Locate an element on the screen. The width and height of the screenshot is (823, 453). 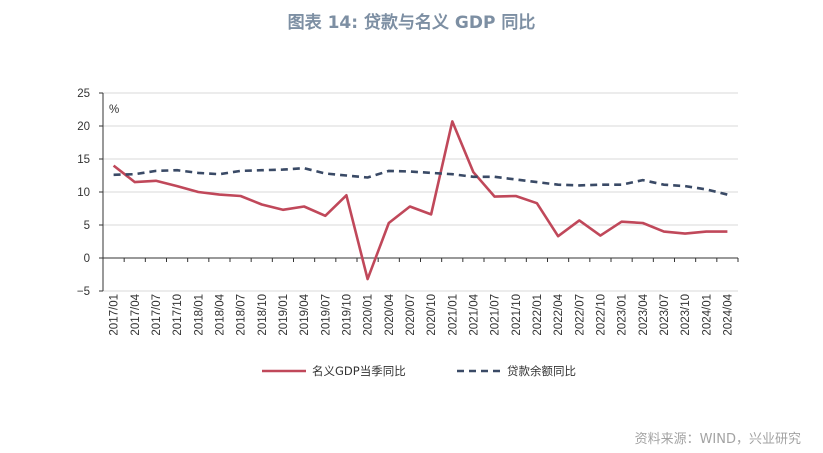
x-tick-label: 2023/04 is located at coordinates (644, 314).